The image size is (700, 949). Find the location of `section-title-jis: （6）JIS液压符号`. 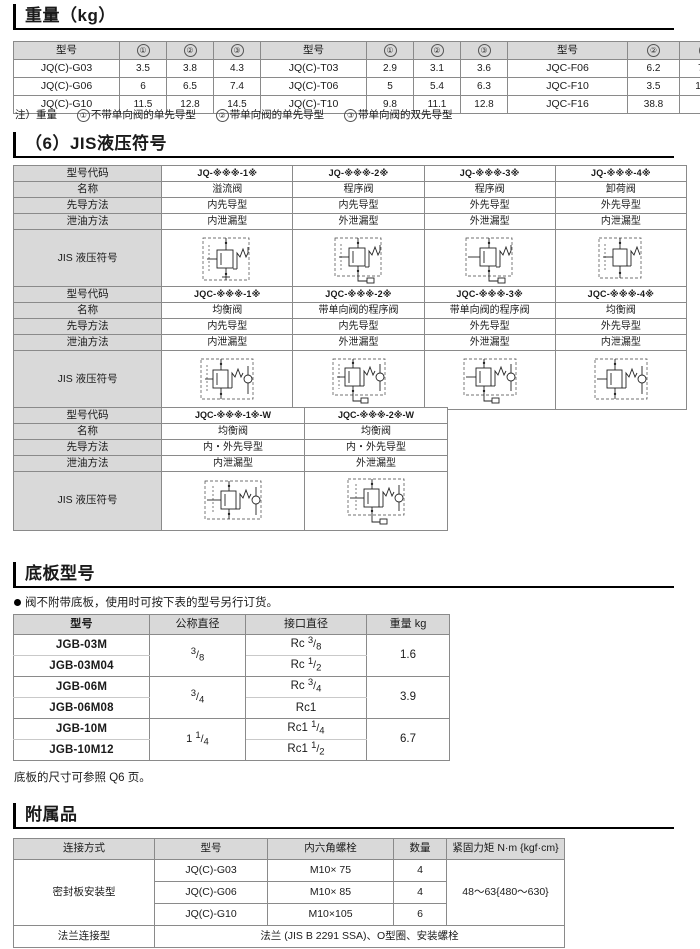

section-title-jis: （6）JIS液压符号 is located at coordinates (96, 143).